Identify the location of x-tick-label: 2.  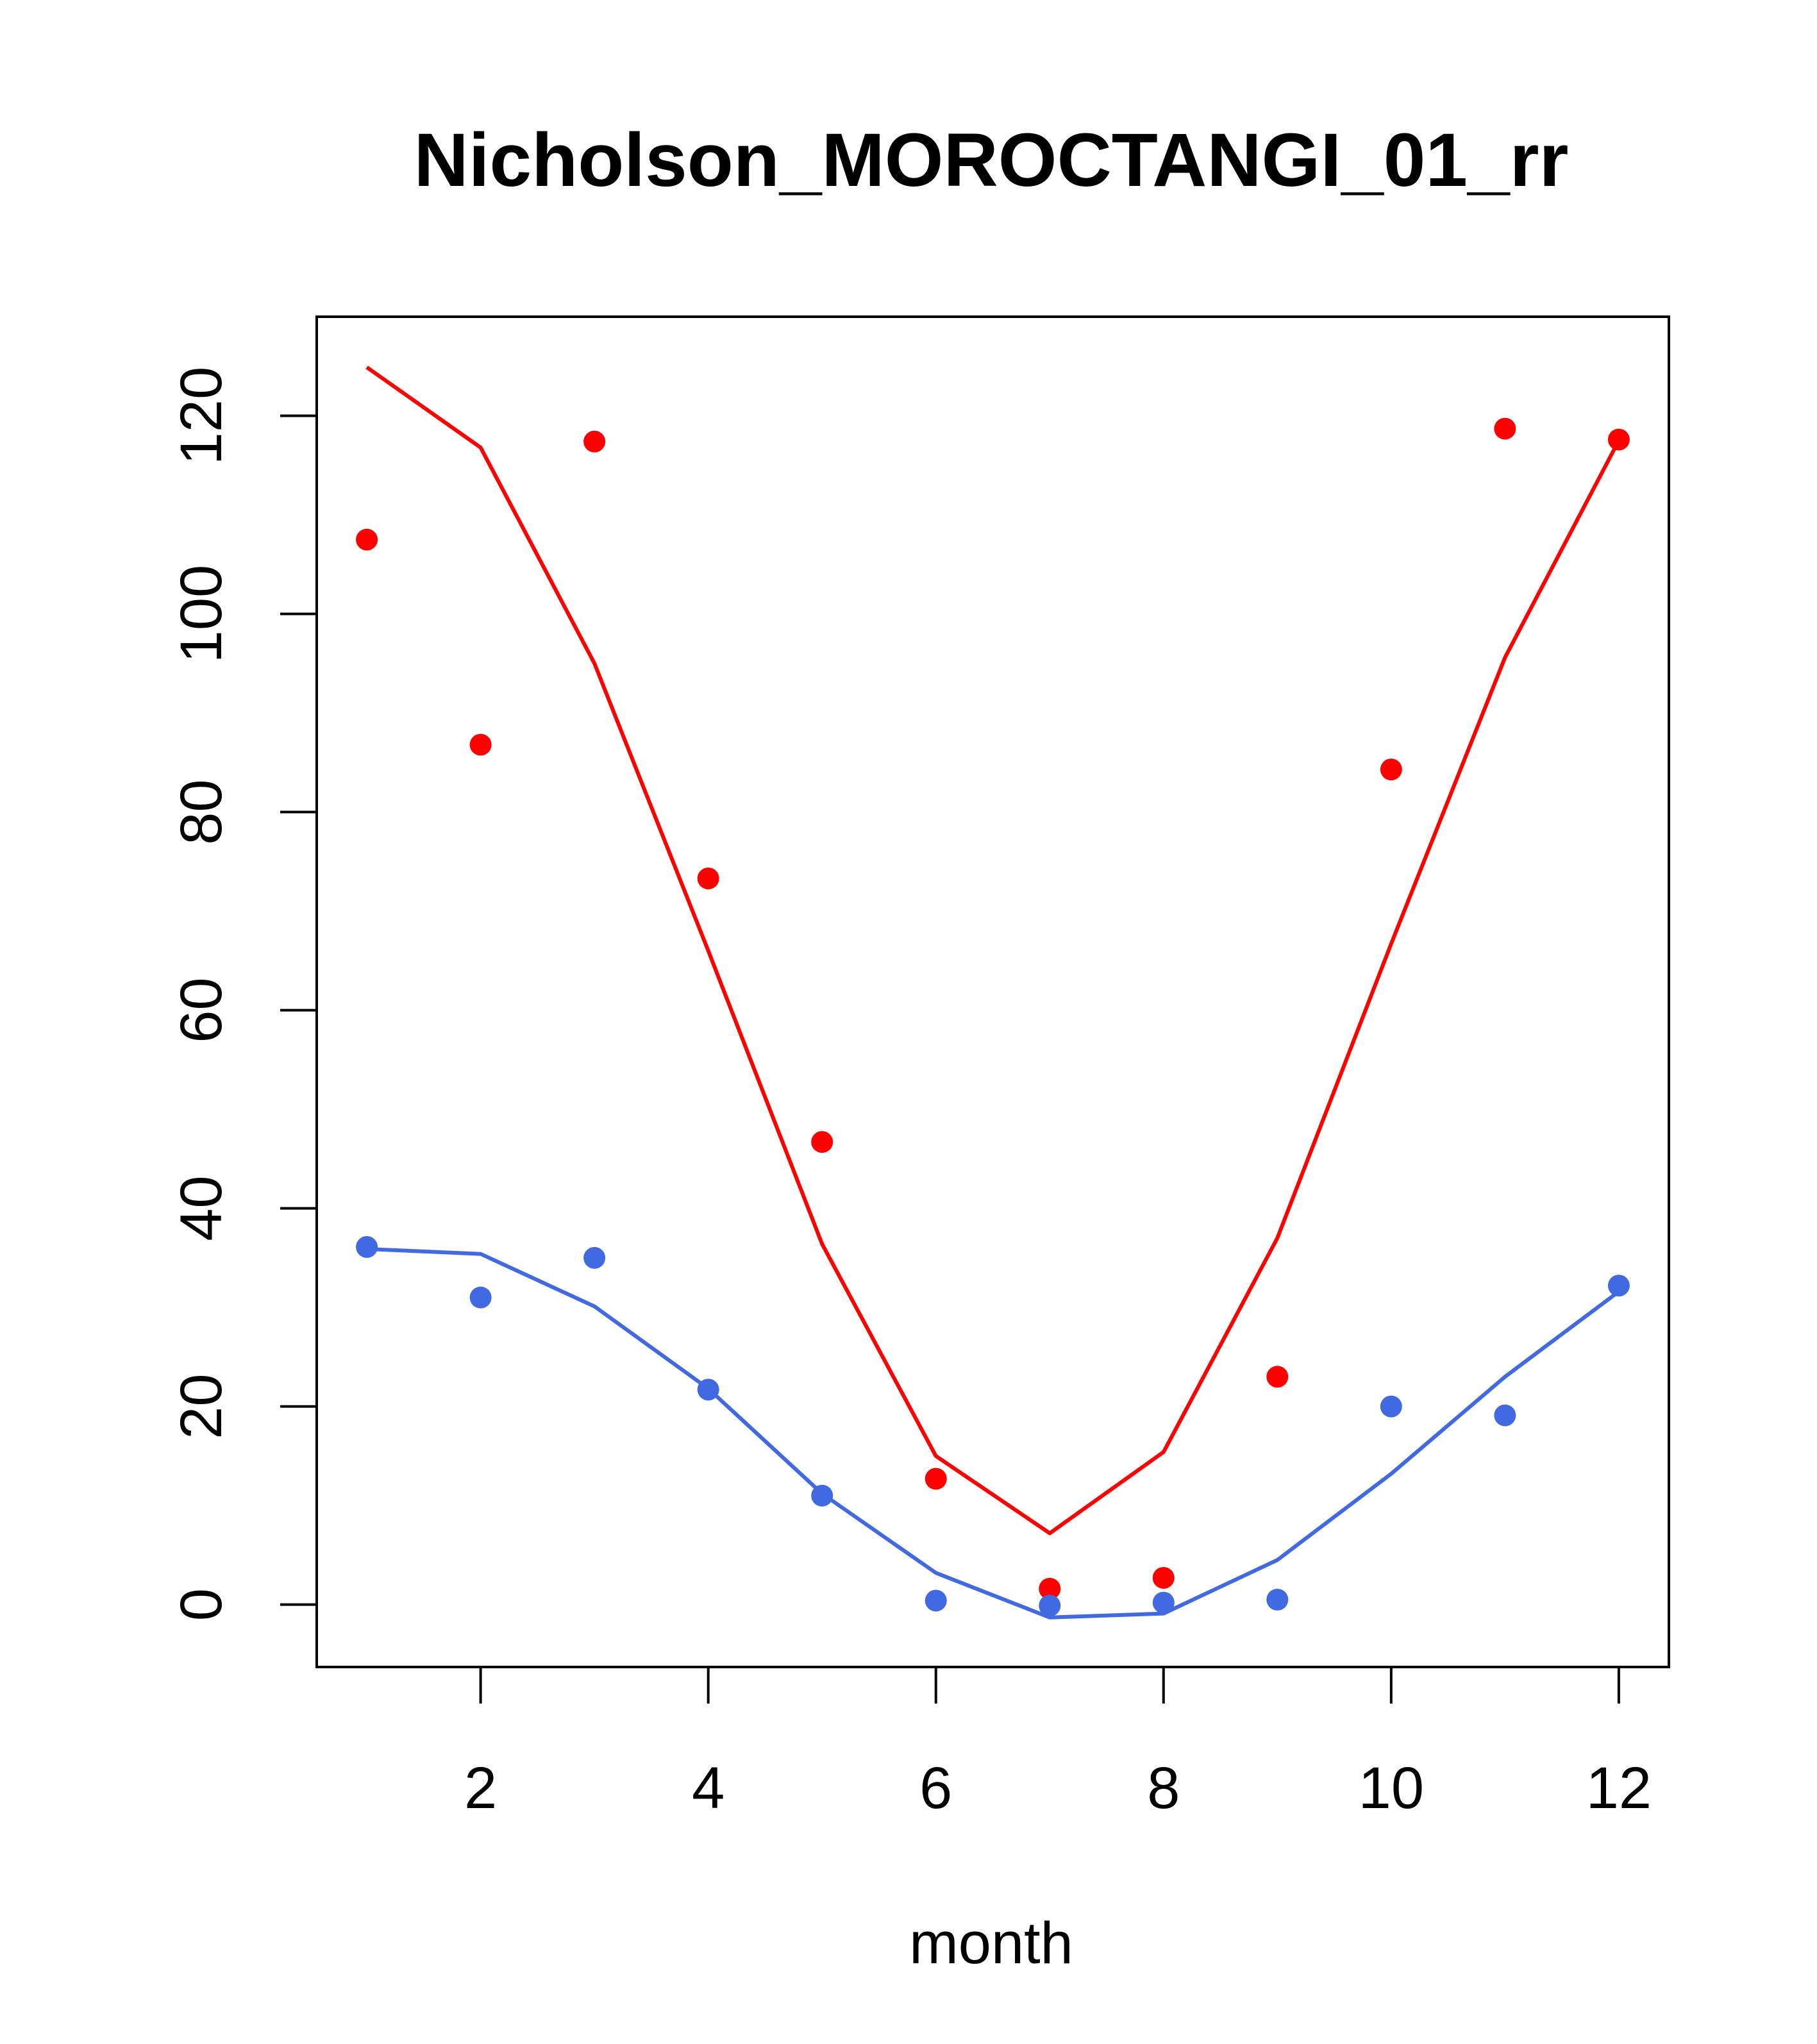
(481, 1788).